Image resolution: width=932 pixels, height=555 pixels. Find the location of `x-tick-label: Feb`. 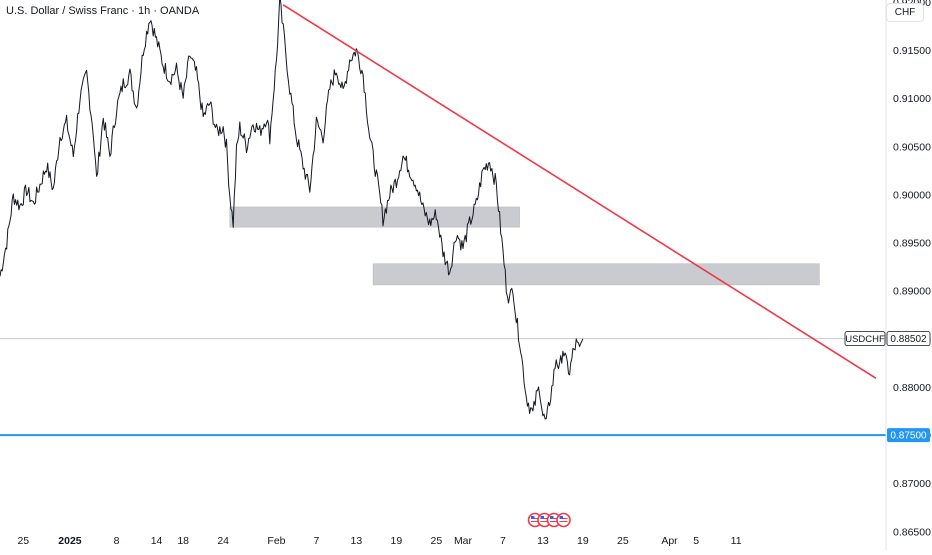

x-tick-label: Feb is located at coordinates (276, 541).